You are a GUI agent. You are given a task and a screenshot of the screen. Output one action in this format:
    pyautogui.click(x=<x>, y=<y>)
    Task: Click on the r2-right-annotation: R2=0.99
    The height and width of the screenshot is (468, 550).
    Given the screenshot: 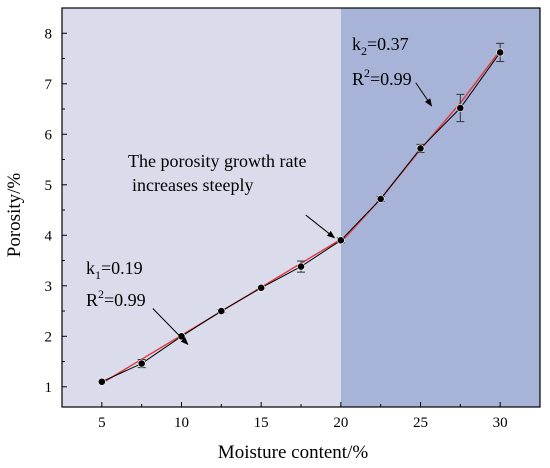 What is the action you would take?
    pyautogui.click(x=382, y=77)
    